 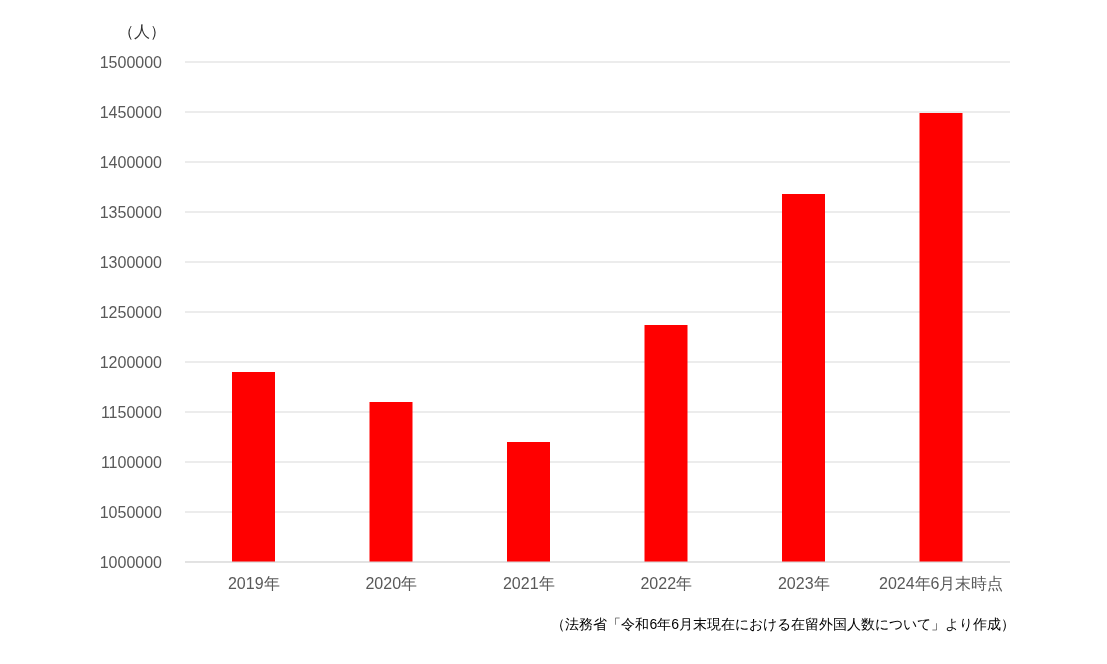 What do you see at coordinates (391, 584) in the screenshot?
I see `x-tick-label: 2020年` at bounding box center [391, 584].